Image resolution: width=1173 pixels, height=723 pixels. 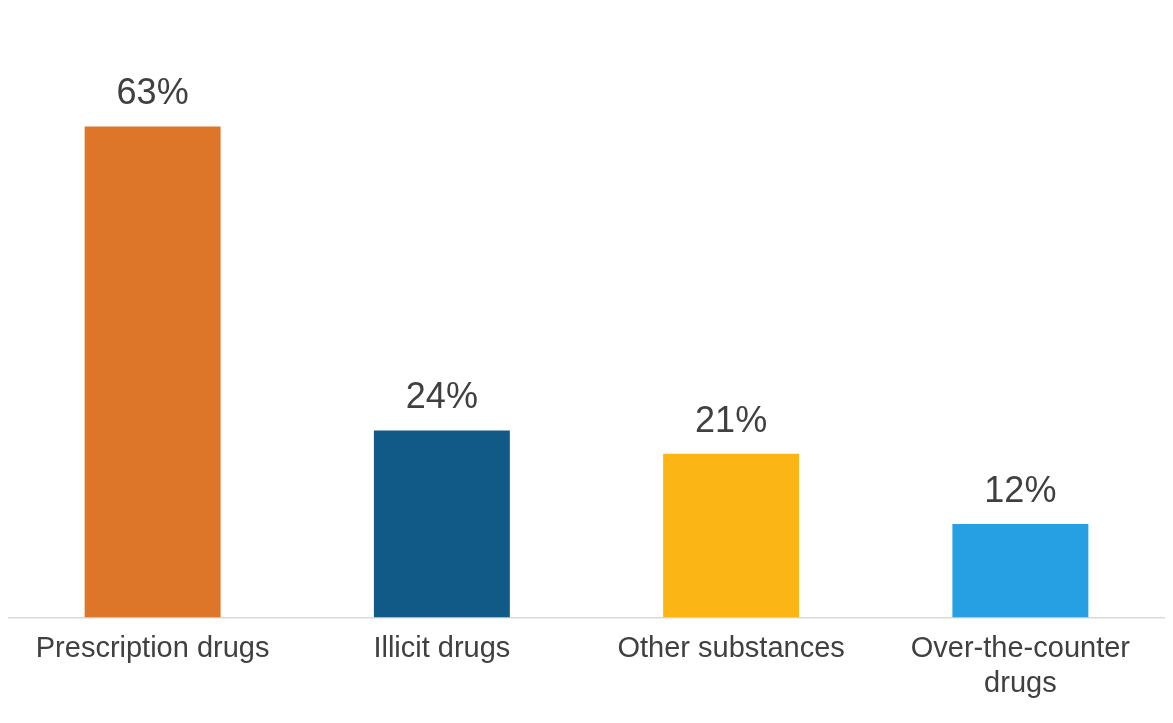 What do you see at coordinates (441, 396) in the screenshot?
I see `data-label: 24%` at bounding box center [441, 396].